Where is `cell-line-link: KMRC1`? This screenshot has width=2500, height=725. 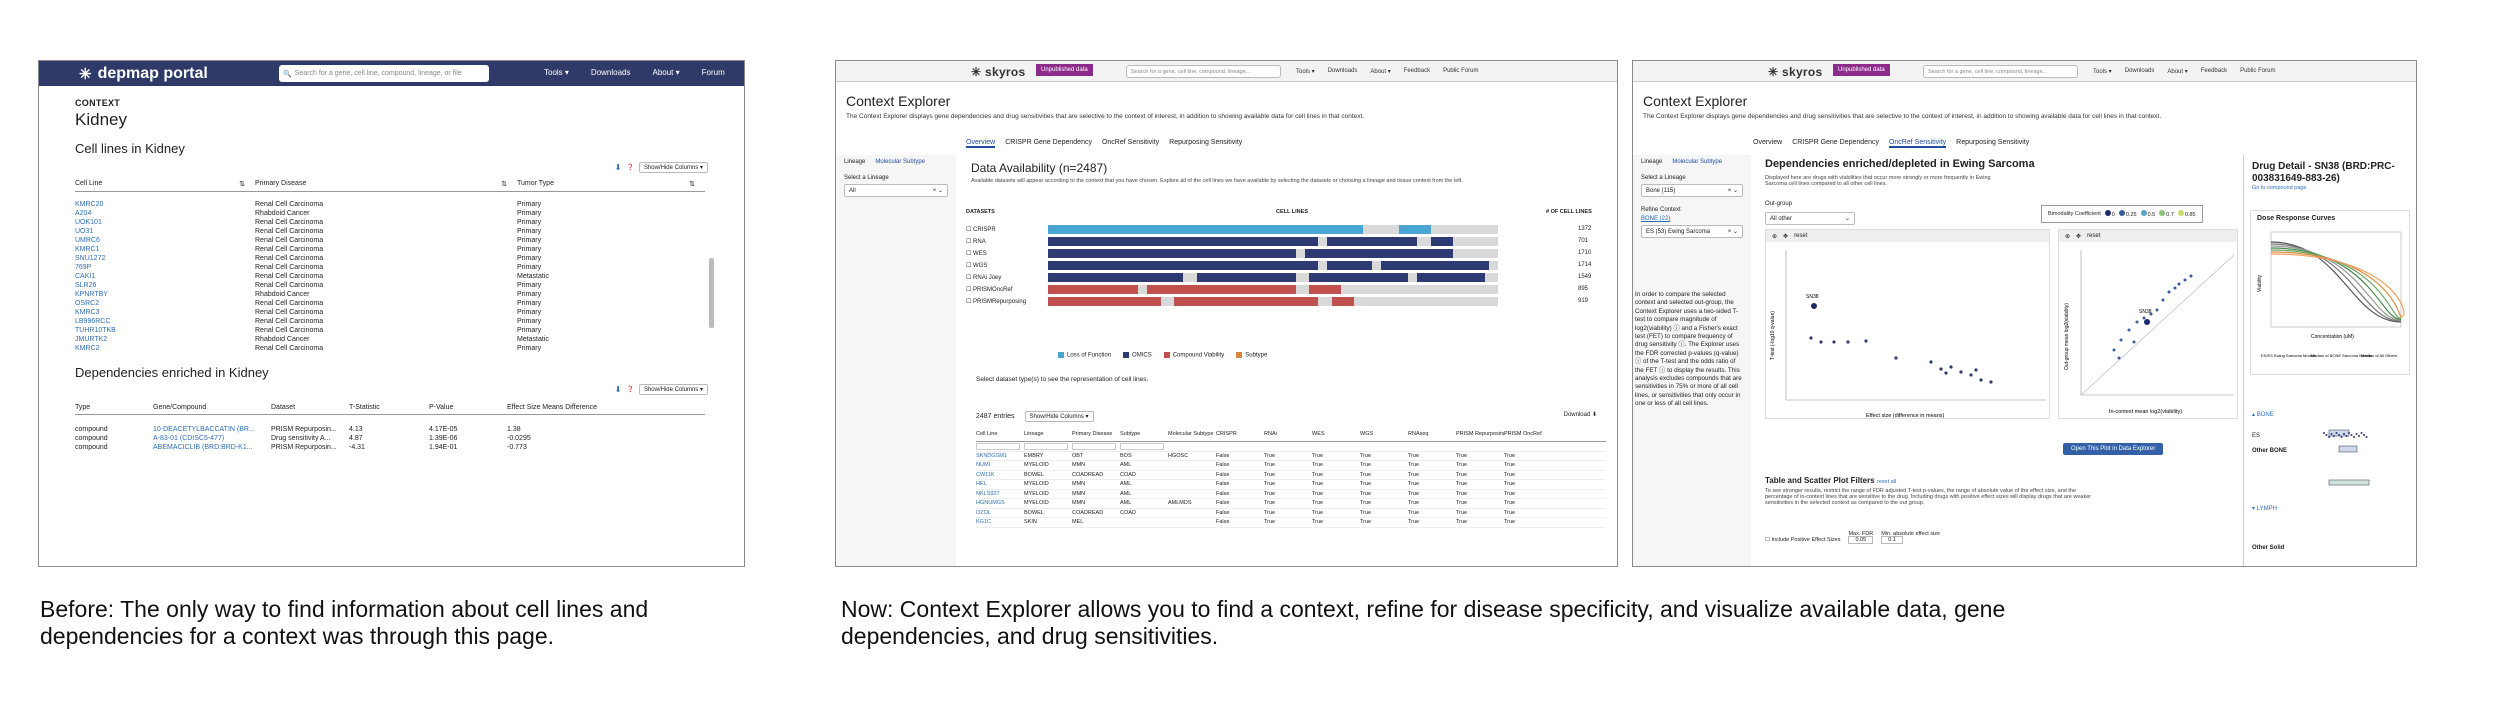 cell-line-link: KMRC1 is located at coordinates (87, 249).